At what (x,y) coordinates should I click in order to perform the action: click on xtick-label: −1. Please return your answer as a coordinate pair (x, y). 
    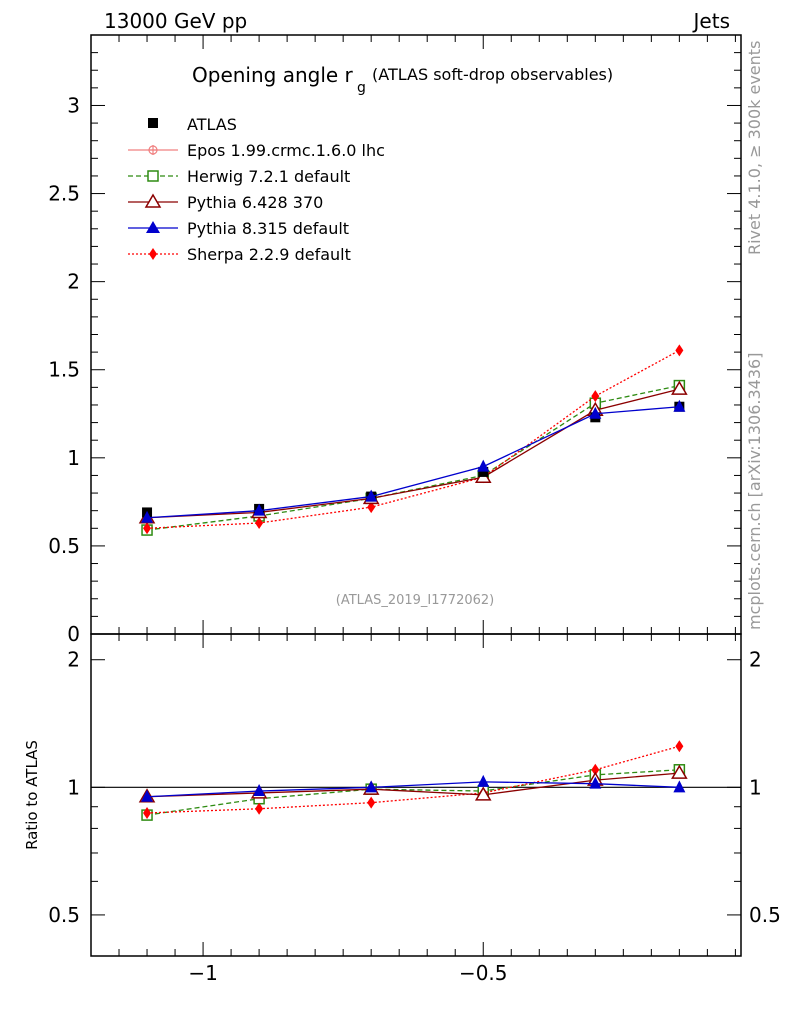
    Looking at the image, I should click on (202, 973).